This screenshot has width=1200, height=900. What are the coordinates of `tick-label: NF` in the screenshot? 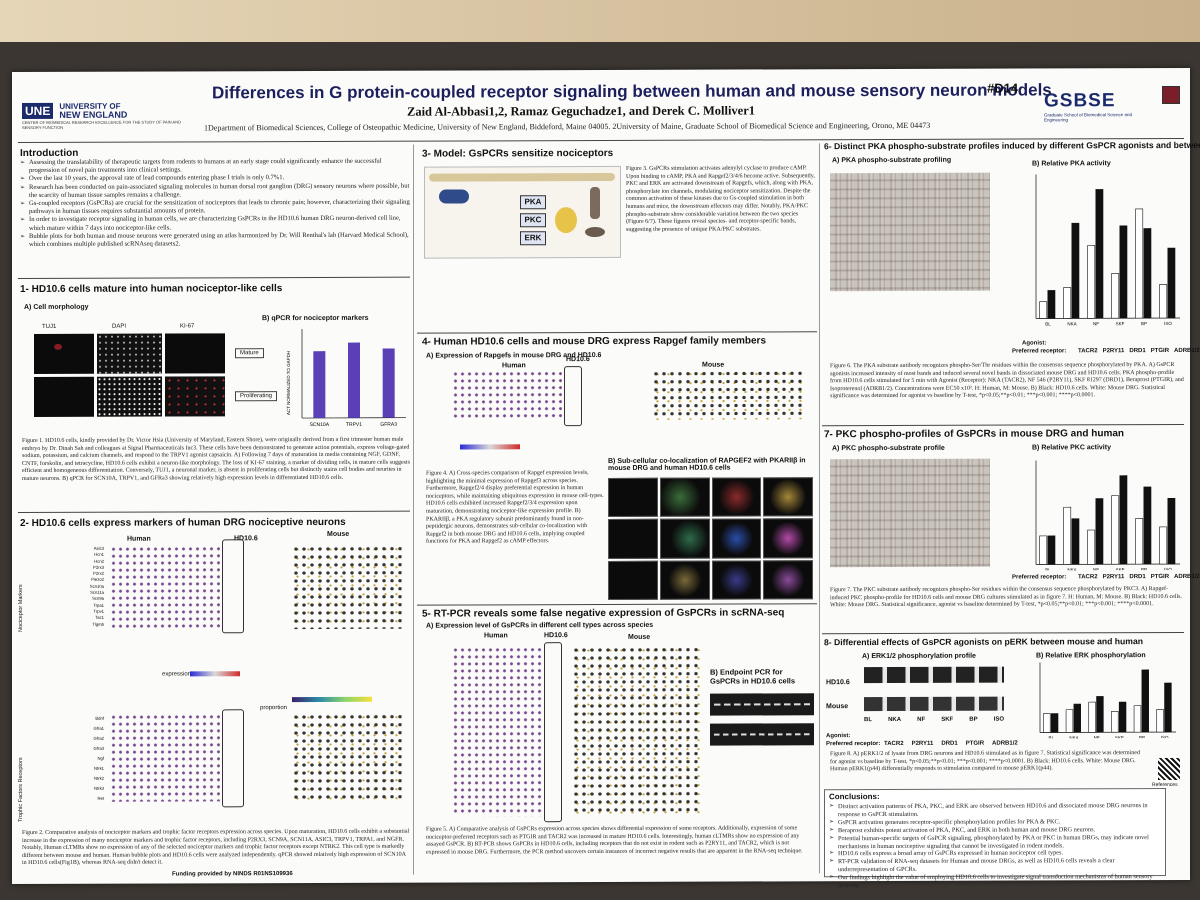 It's located at (1097, 736).